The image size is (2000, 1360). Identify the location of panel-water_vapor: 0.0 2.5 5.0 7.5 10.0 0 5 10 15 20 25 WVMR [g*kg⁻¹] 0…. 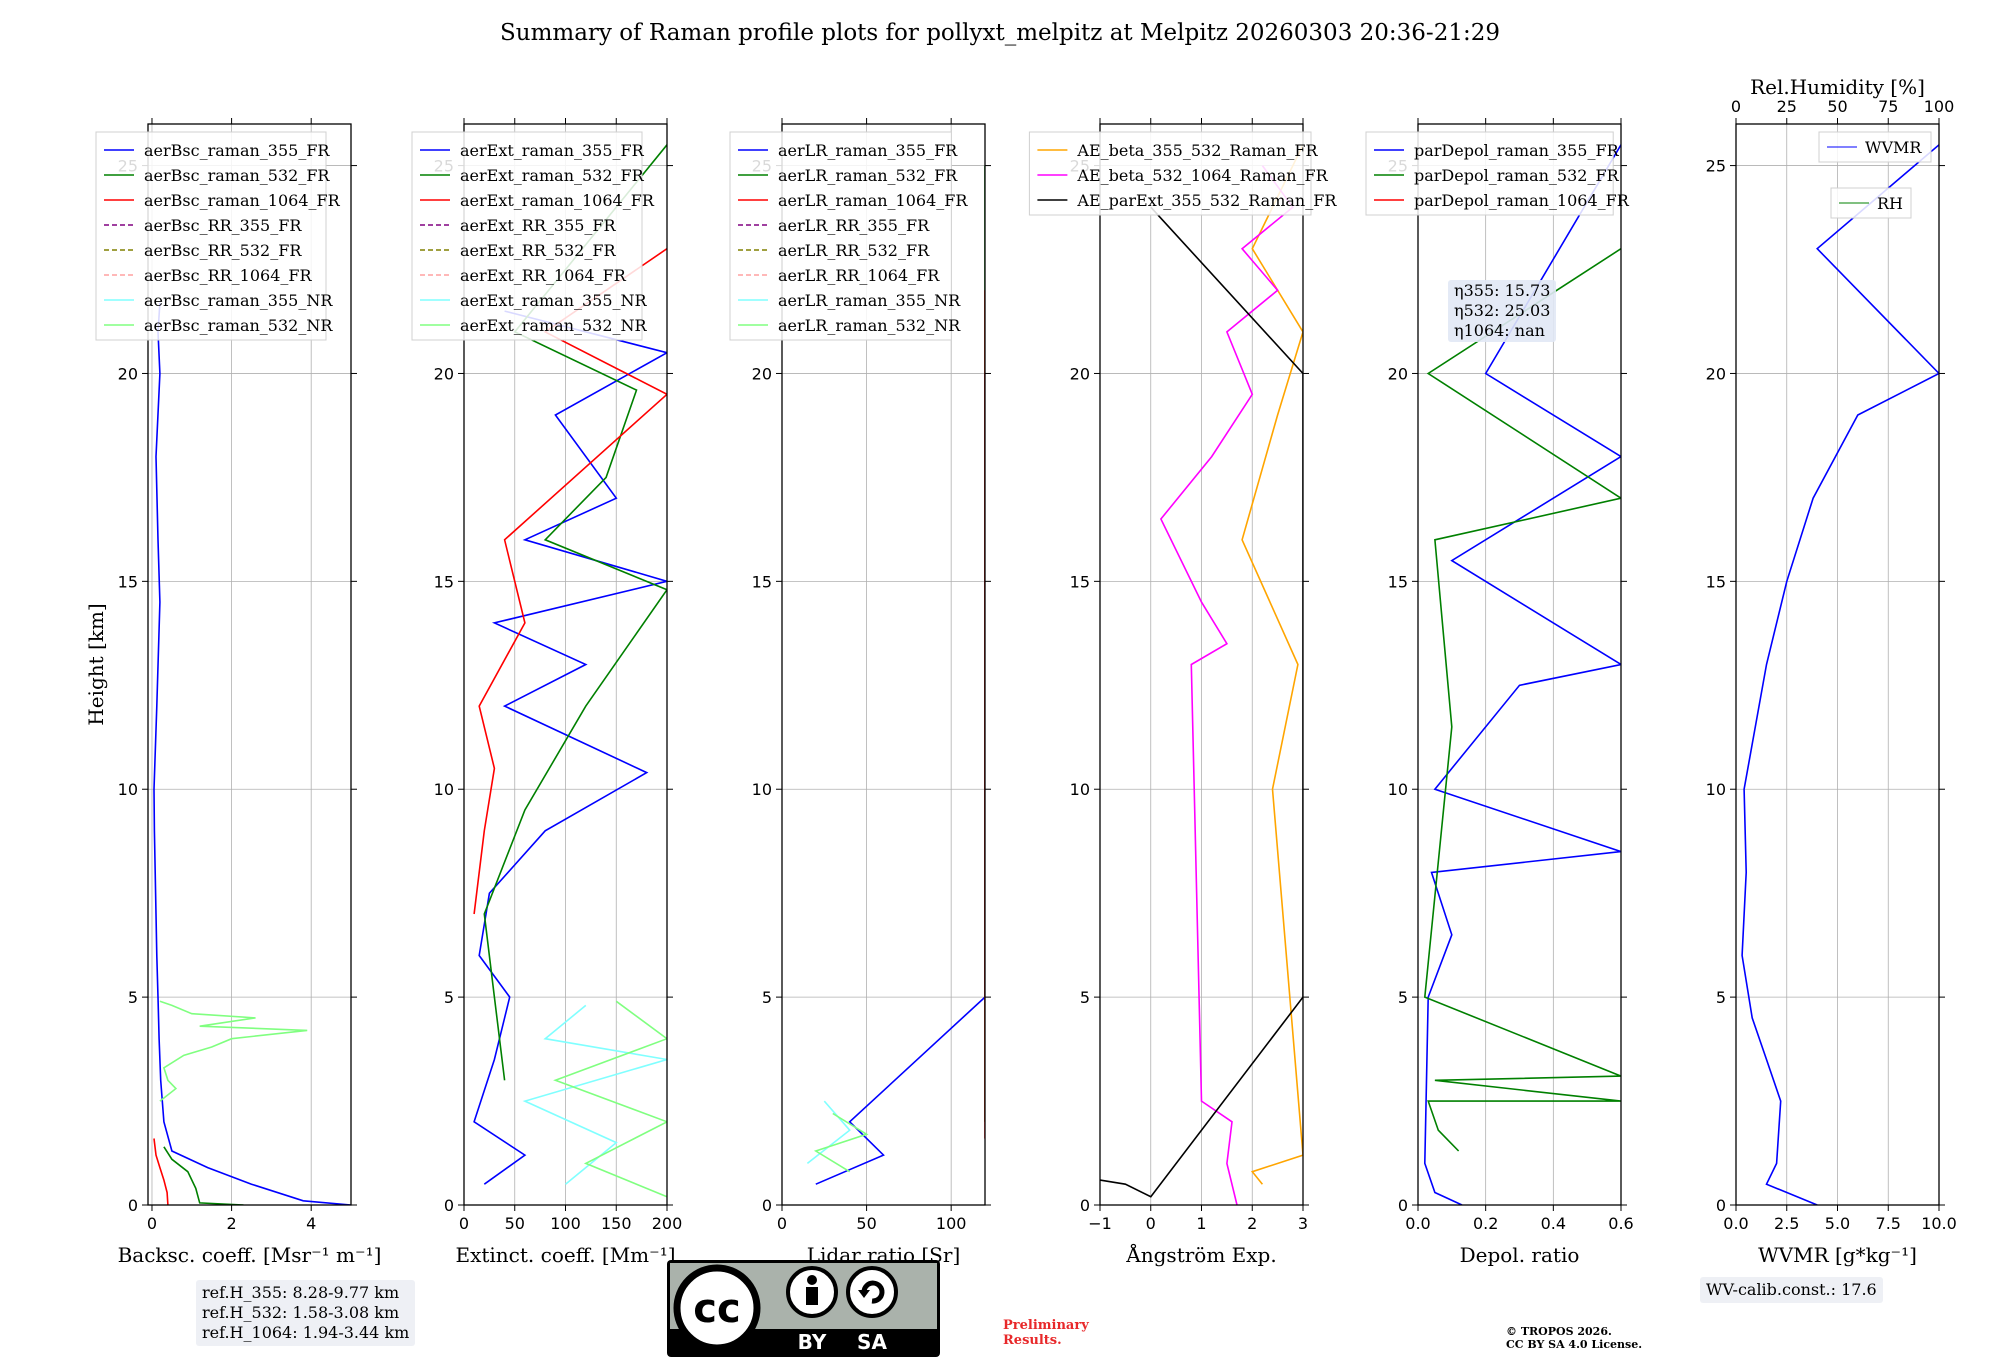
(1831, 671).